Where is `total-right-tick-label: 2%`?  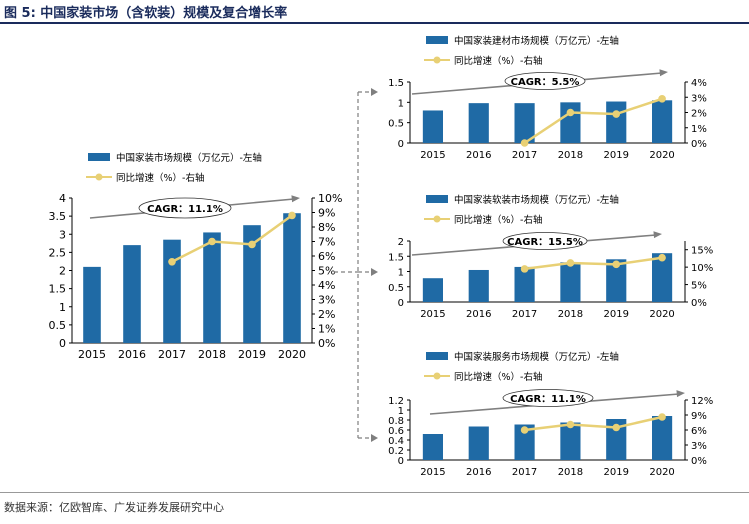 total-right-tick-label: 2% is located at coordinates (326, 314).